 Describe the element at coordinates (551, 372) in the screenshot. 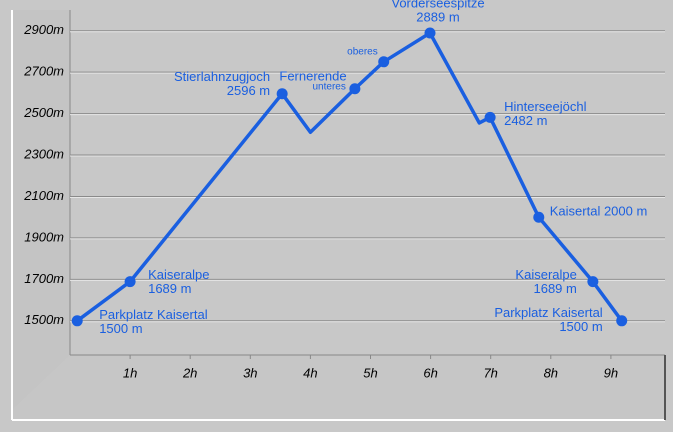

I see `x-tick-label: 8h` at that location.